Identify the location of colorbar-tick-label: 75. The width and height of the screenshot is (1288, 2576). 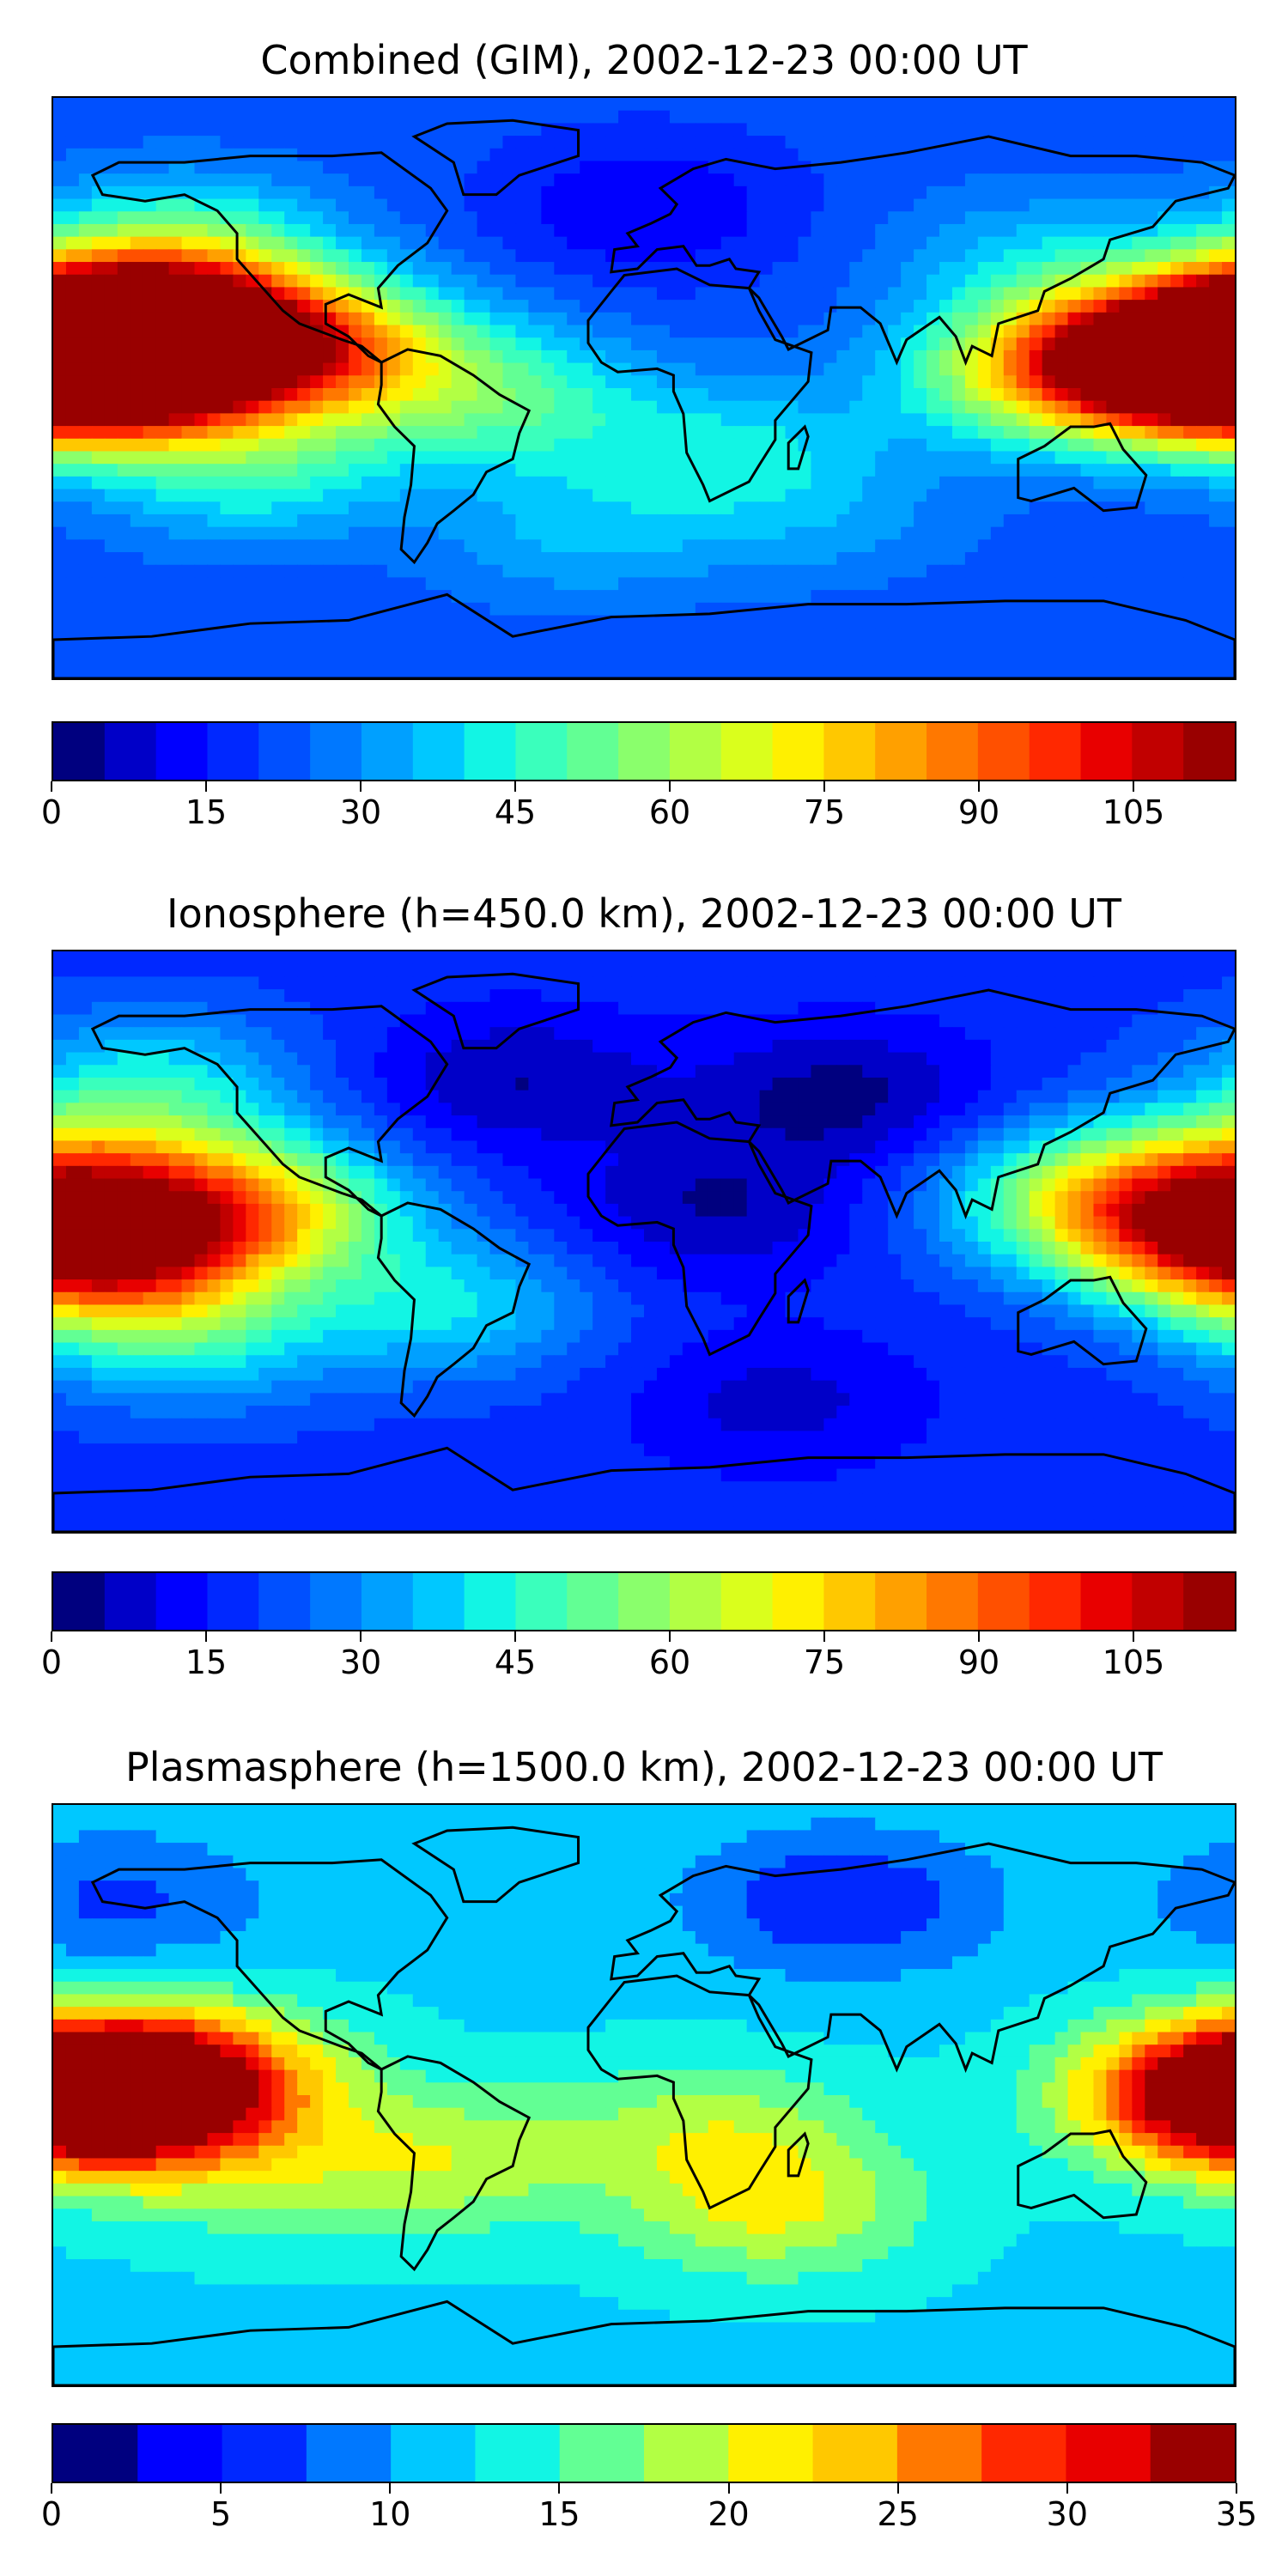
(824, 812).